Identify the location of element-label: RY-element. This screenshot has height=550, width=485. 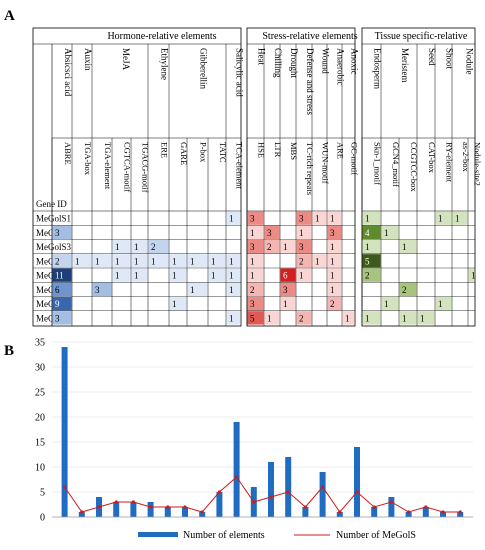
(450, 162).